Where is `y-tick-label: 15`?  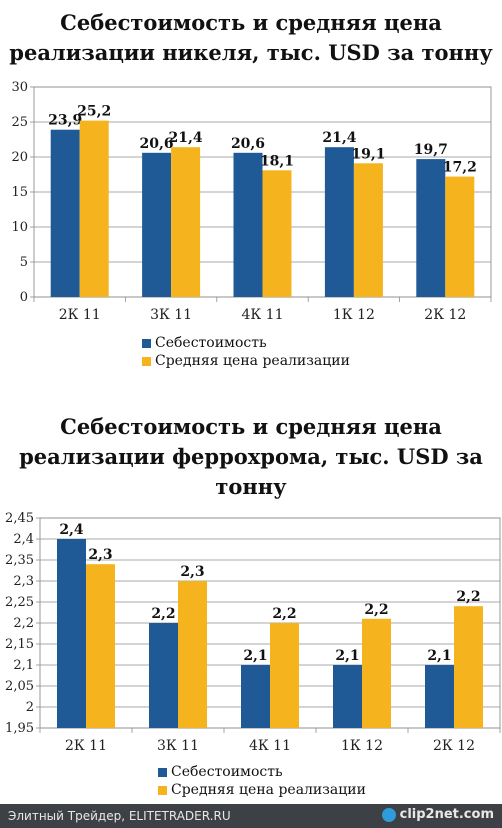
y-tick-label: 15 is located at coordinates (19, 192).